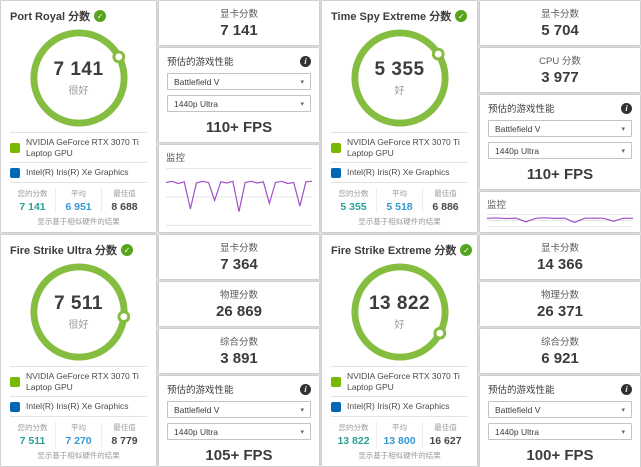  What do you see at coordinates (560, 77) in the screenshot?
I see `score-value: 3 977` at bounding box center [560, 77].